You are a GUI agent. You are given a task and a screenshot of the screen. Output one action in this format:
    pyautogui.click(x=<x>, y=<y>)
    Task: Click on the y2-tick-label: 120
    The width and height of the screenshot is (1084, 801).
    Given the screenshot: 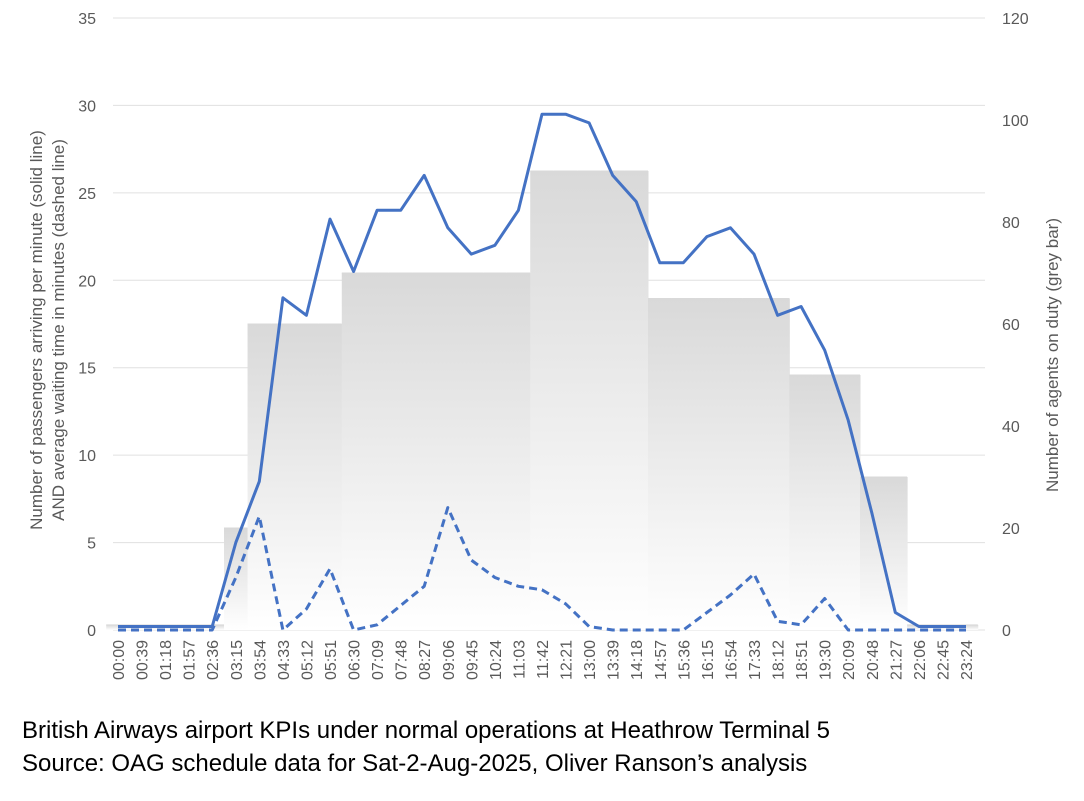 What is the action you would take?
    pyautogui.click(x=1015, y=19)
    